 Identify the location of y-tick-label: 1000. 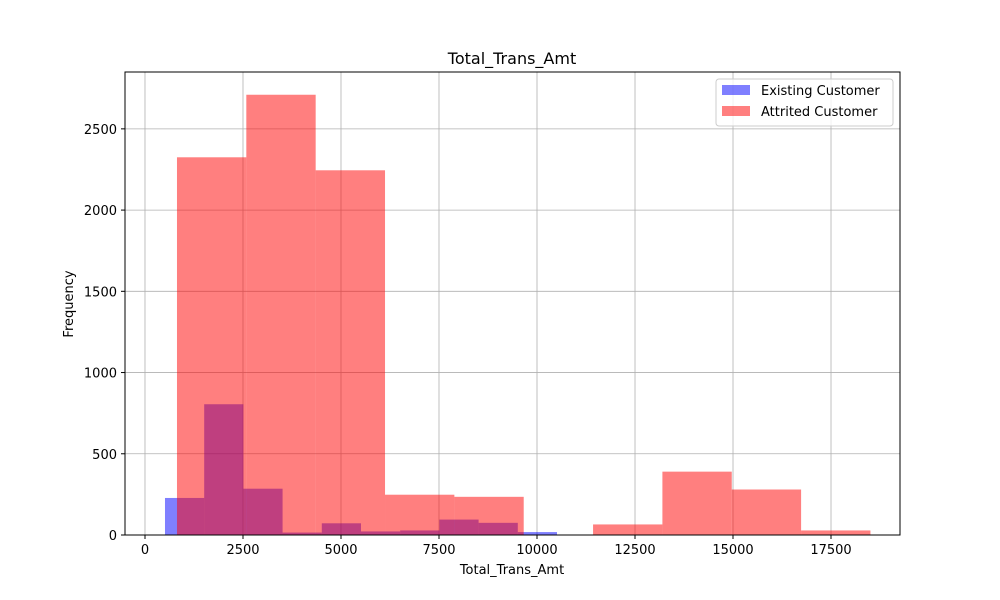
(100, 374).